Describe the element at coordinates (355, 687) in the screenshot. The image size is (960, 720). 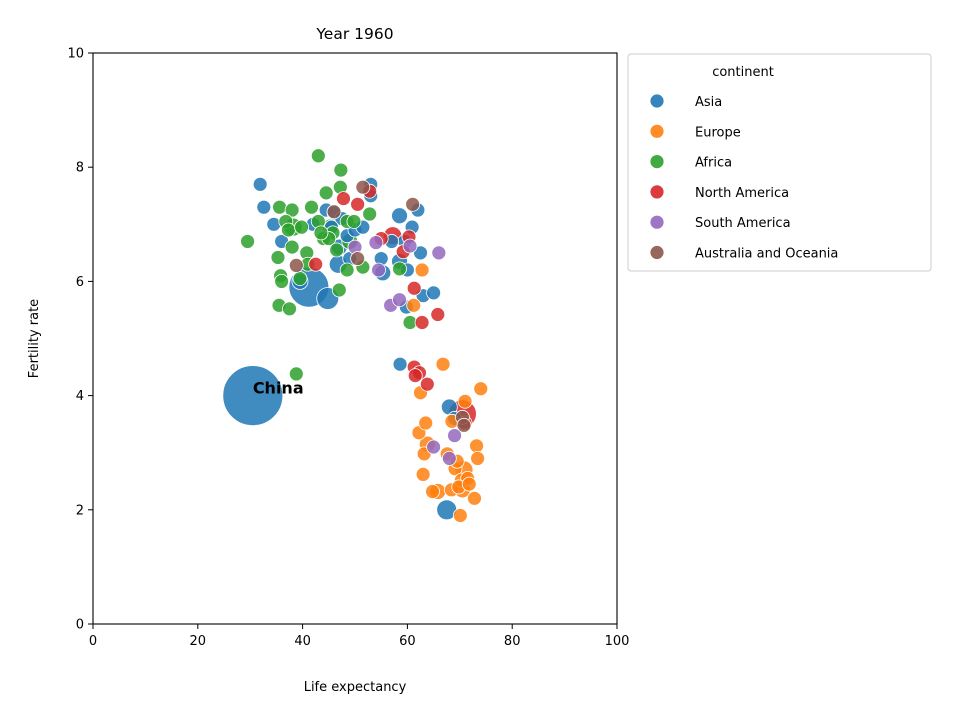
I see `x-axis-title: Life expectancy` at that location.